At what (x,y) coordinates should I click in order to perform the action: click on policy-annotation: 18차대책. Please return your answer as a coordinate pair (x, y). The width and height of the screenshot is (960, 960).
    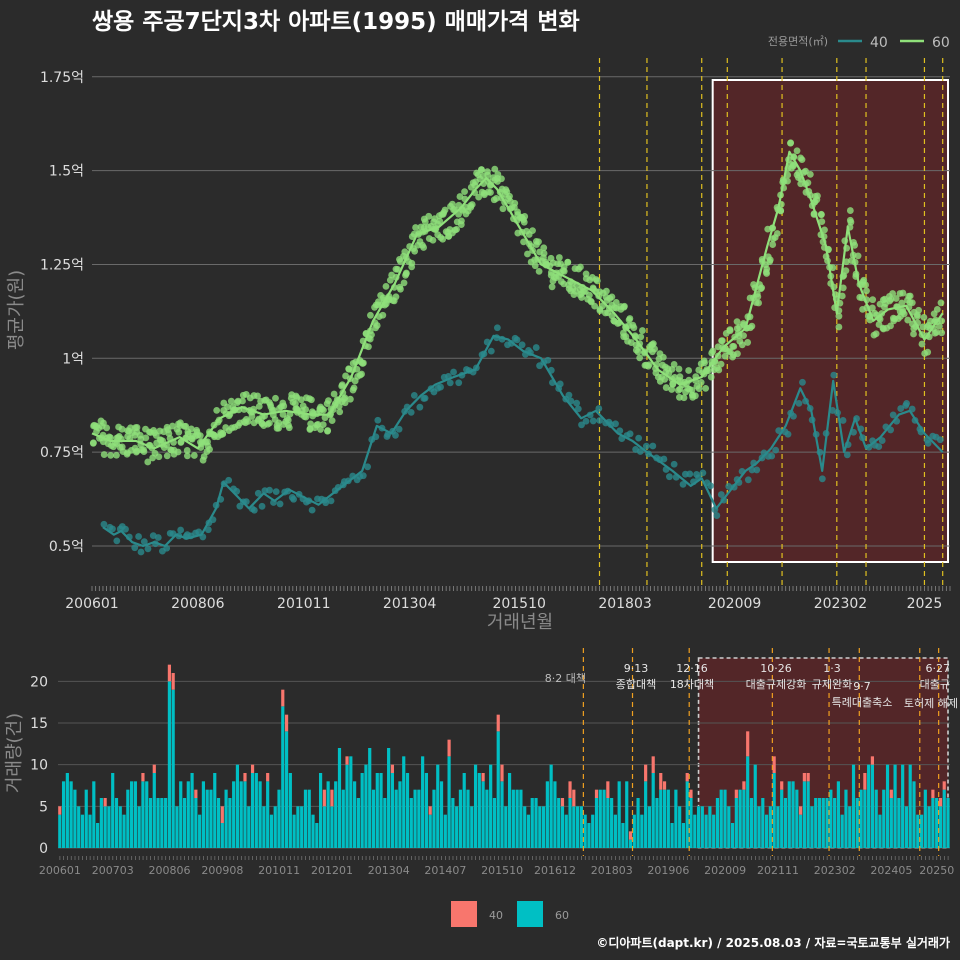
    Looking at the image, I should click on (692, 684).